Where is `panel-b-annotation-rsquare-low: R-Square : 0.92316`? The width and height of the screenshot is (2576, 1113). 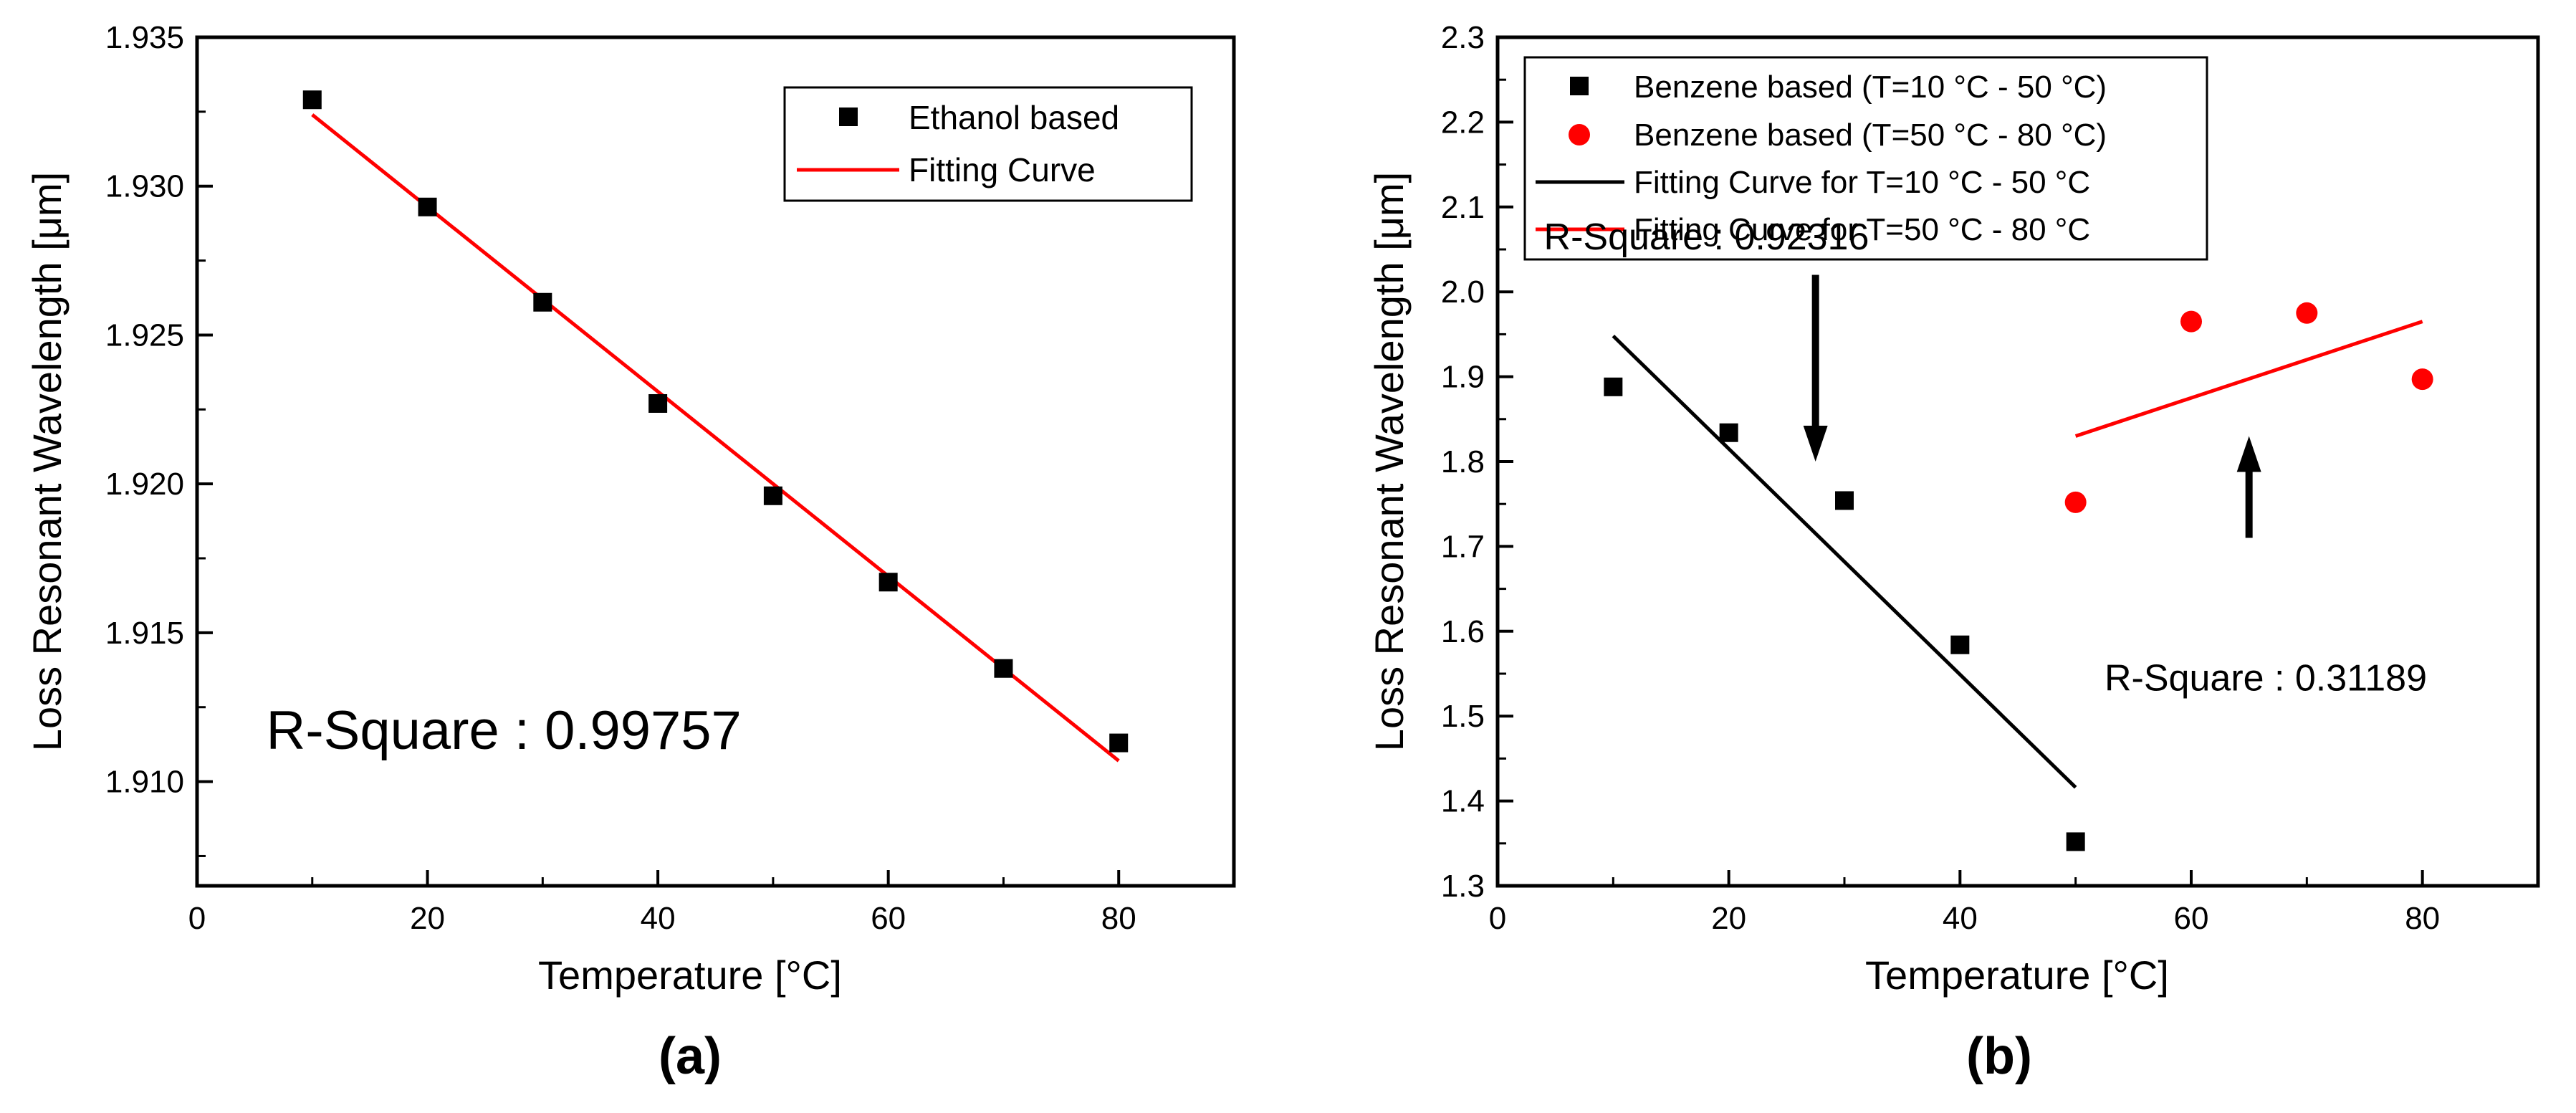 panel-b-annotation-rsquare-low: R-Square : 0.92316 is located at coordinates (1706, 237).